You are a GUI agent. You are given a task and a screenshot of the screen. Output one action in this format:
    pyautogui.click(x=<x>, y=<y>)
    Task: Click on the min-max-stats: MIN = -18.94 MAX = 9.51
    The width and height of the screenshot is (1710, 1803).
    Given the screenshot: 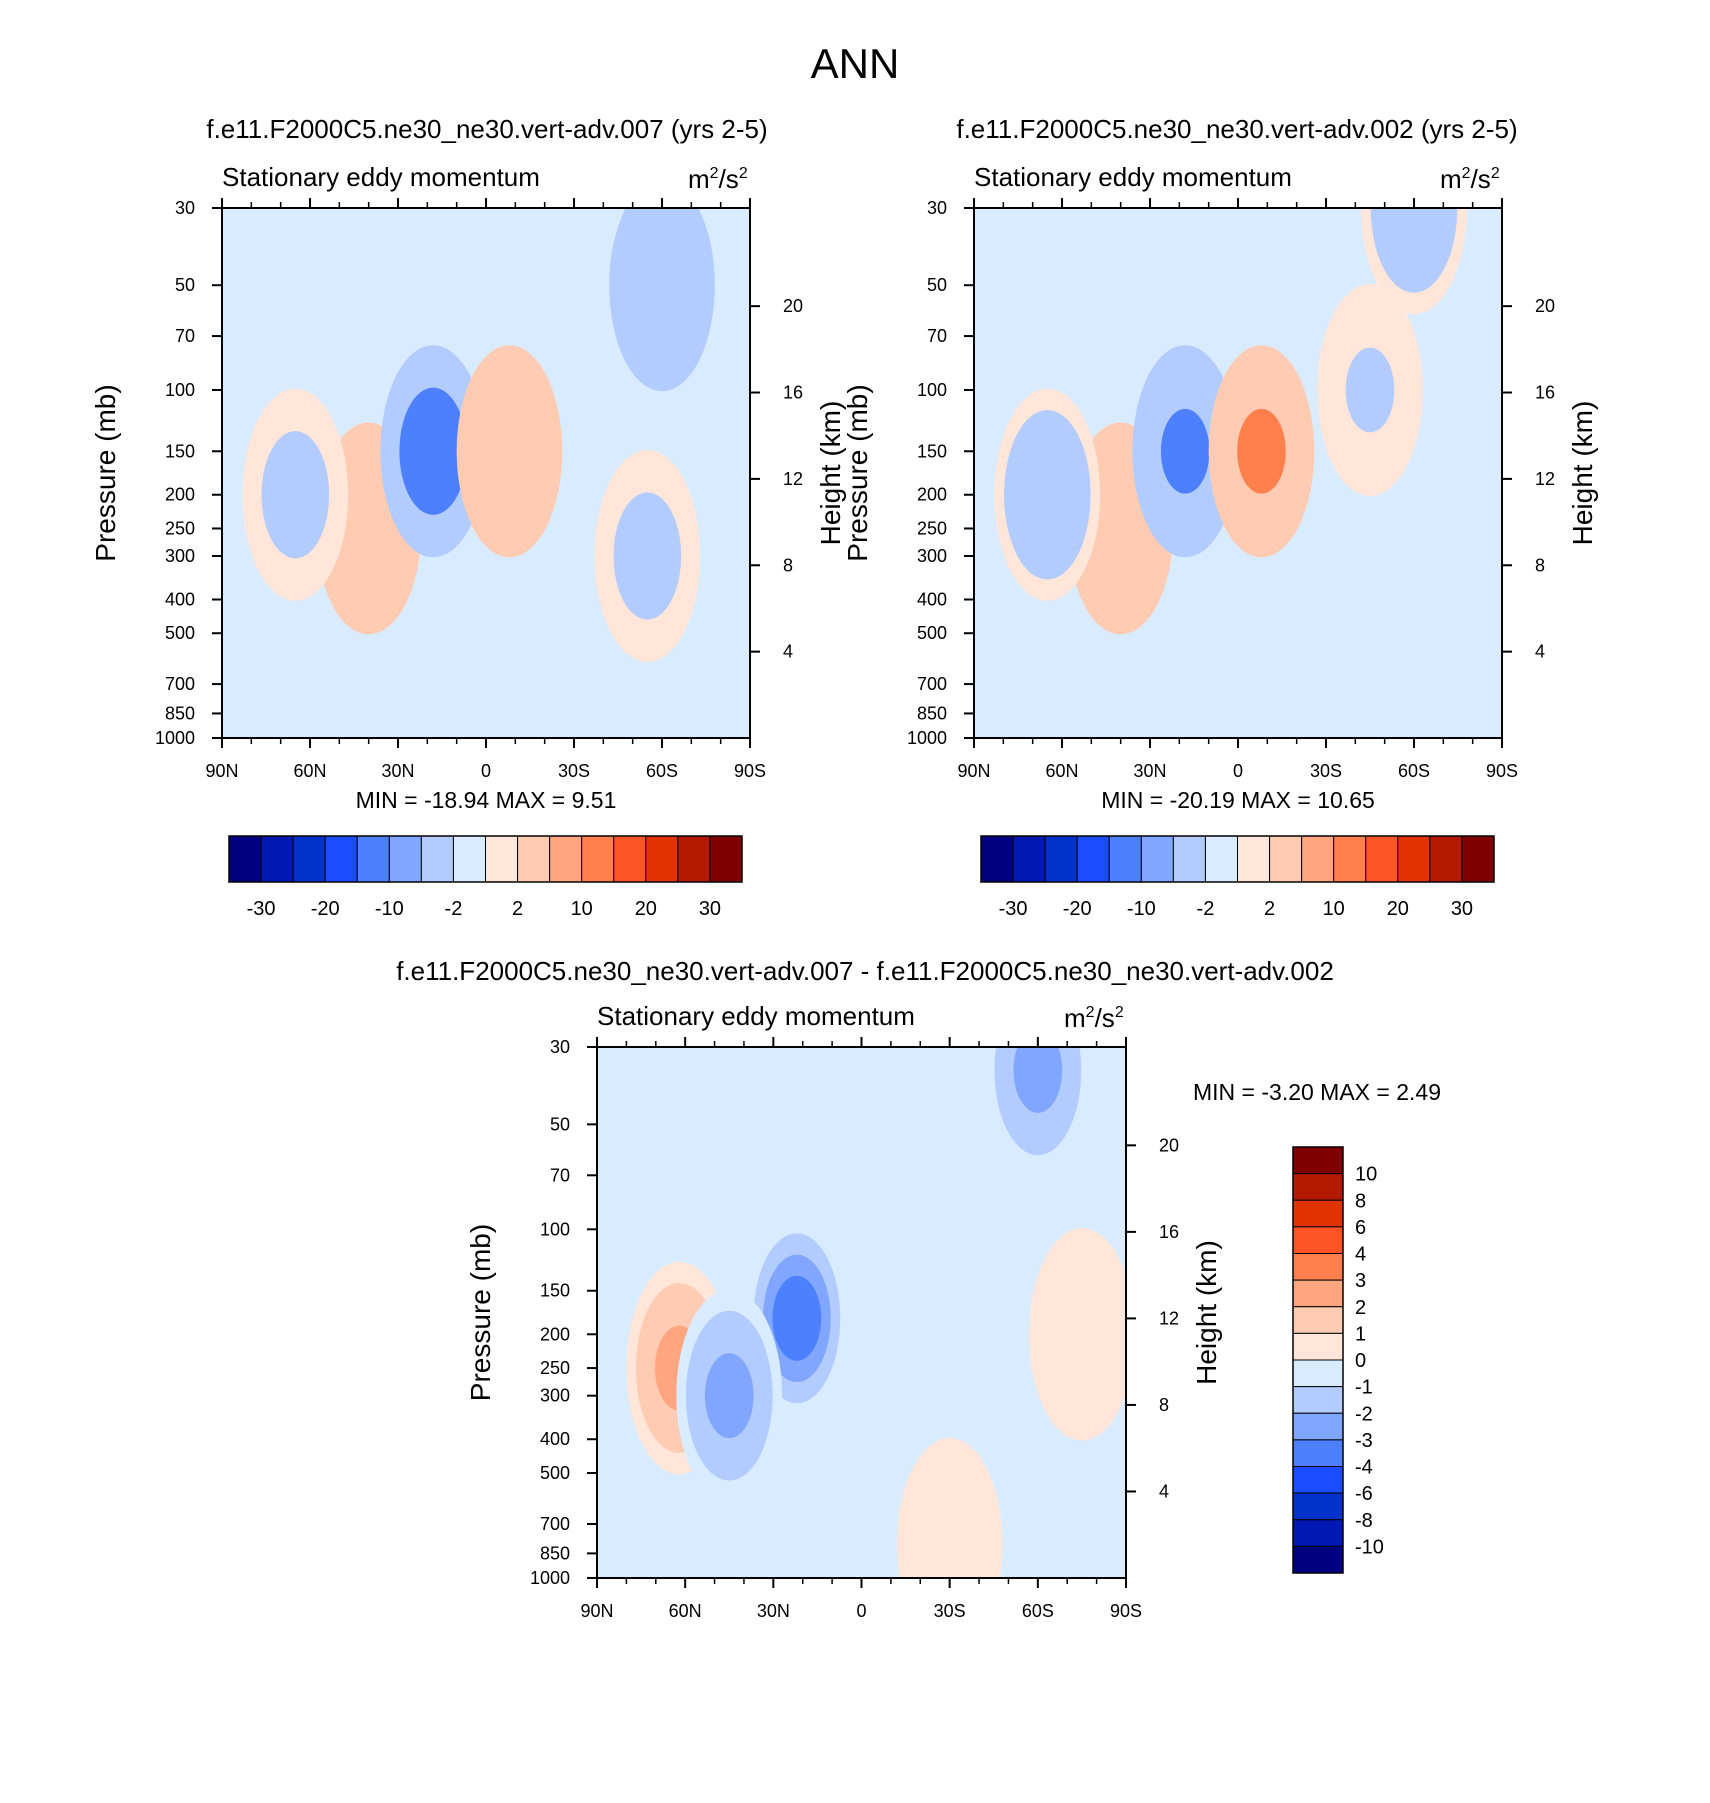 What is the action you would take?
    pyautogui.click(x=486, y=800)
    